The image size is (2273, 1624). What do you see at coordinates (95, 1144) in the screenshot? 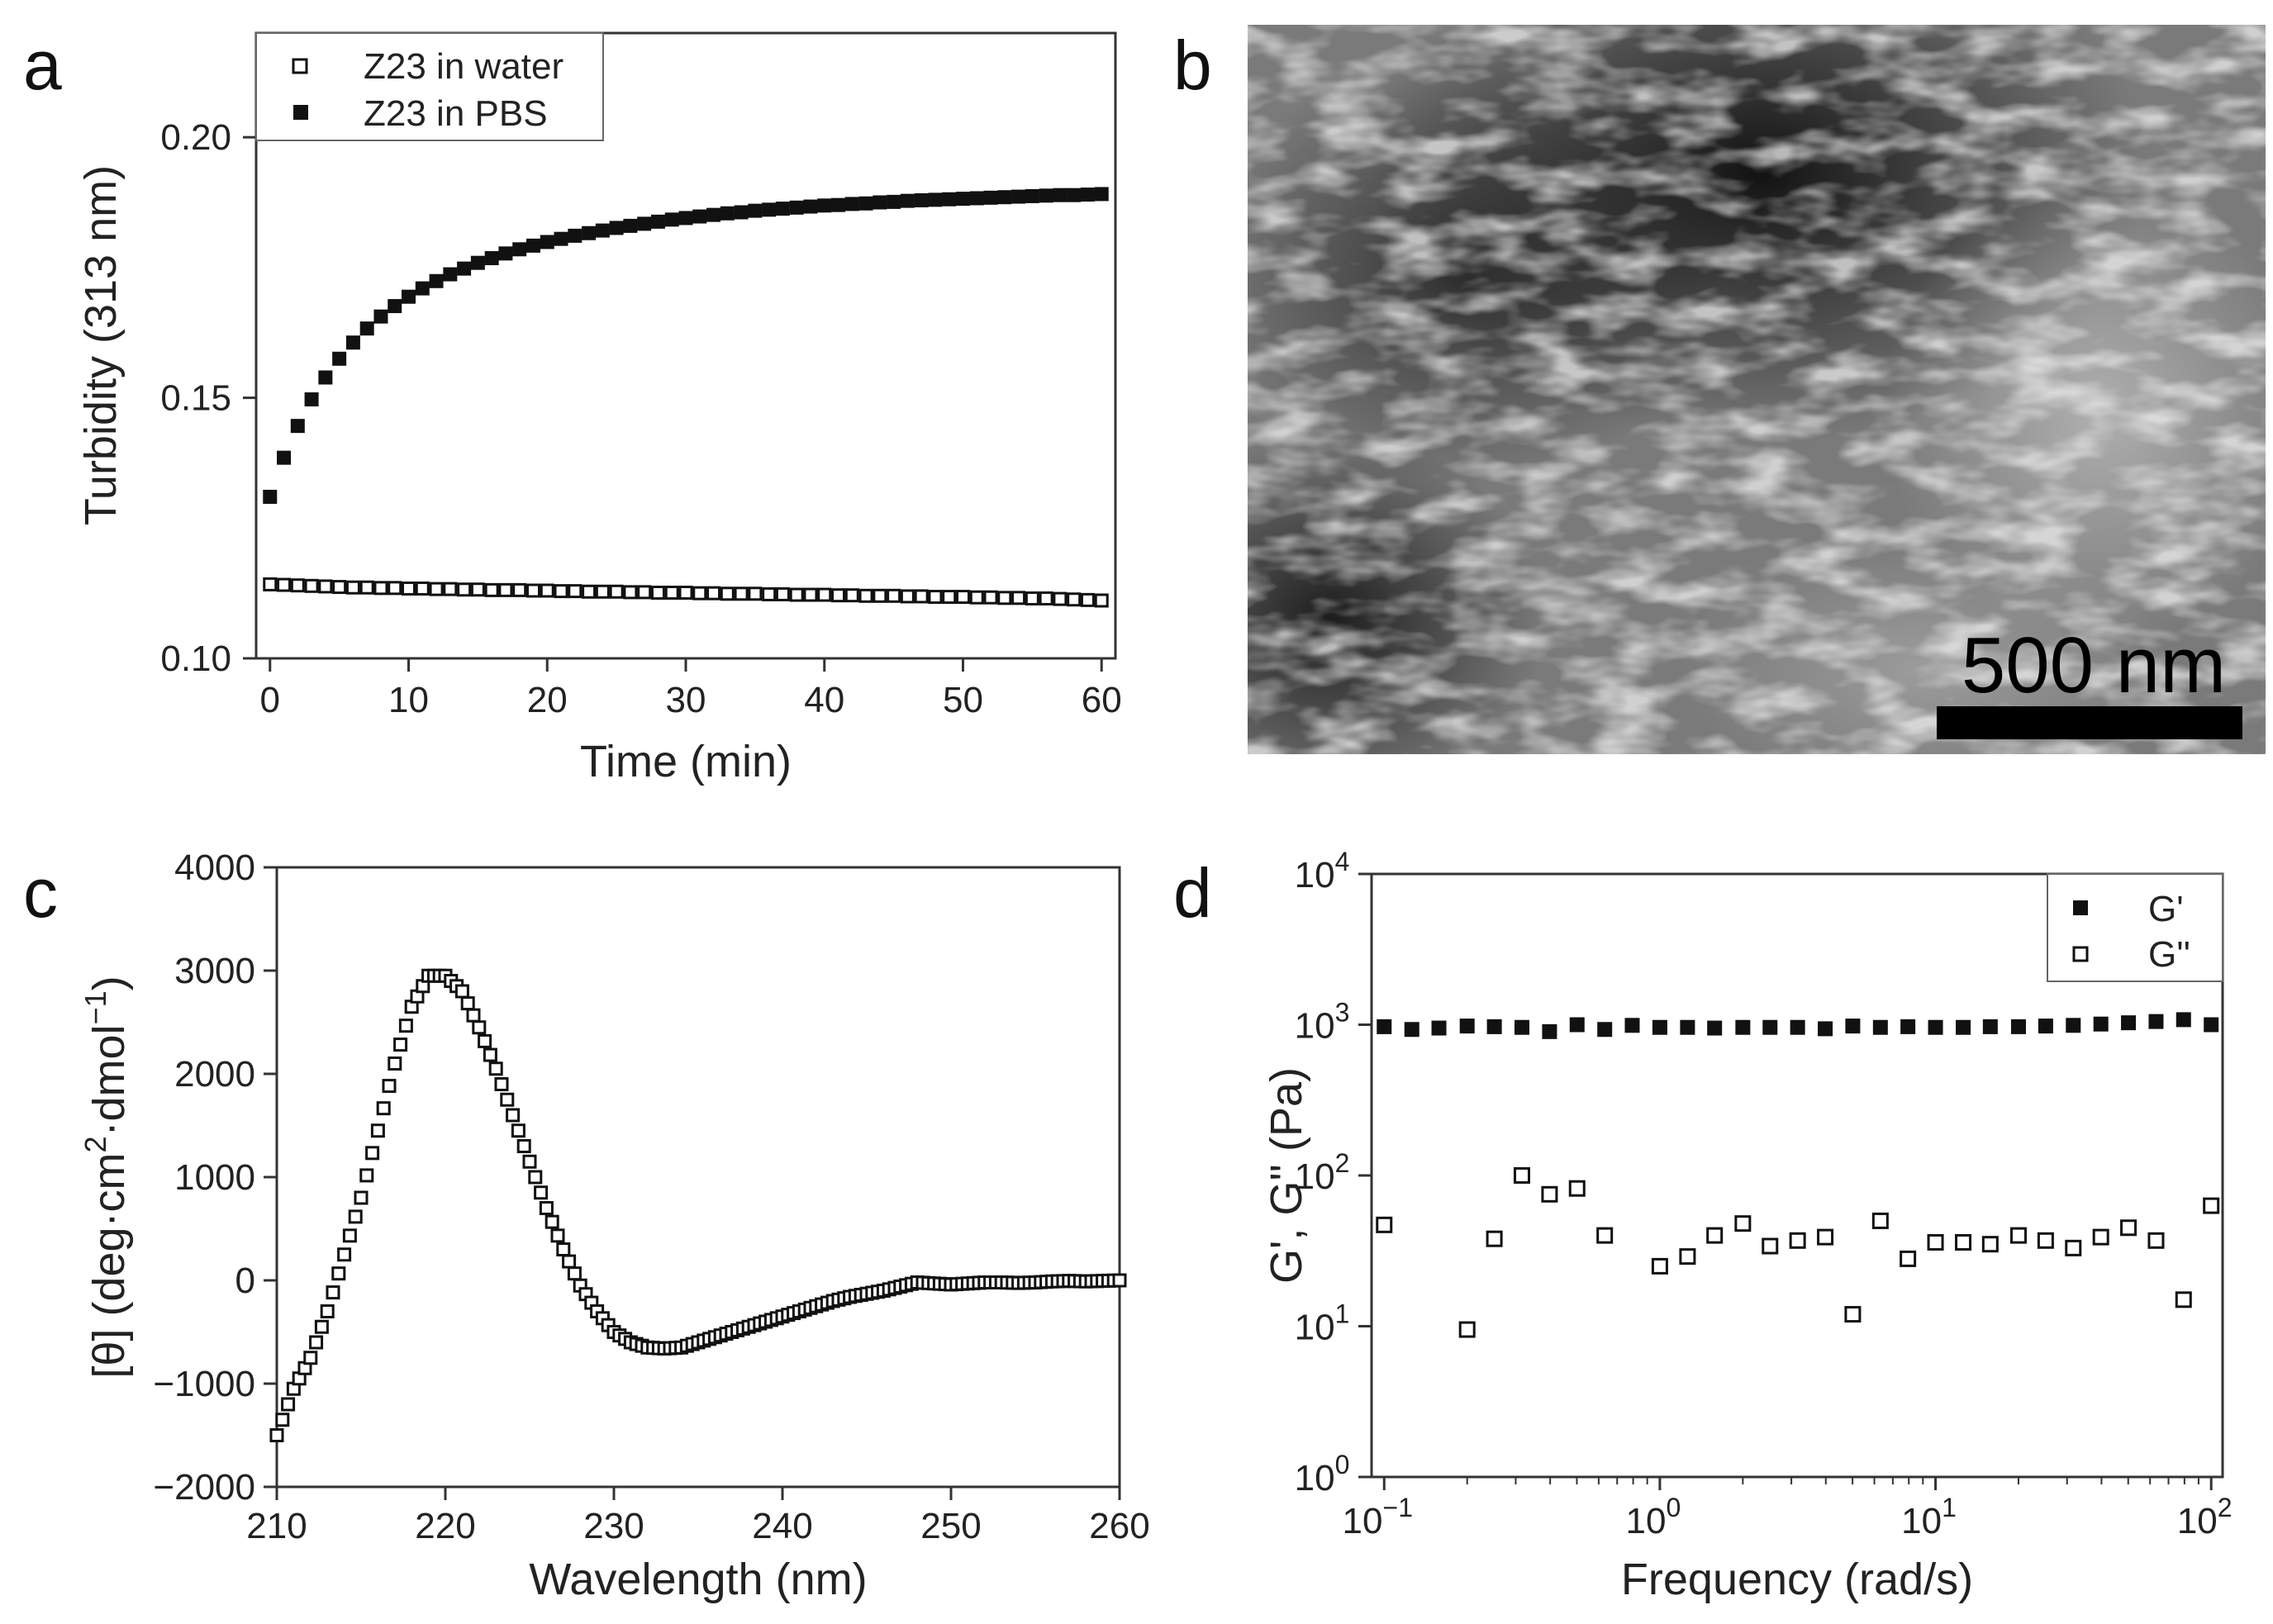
I see `chart-c-ylabel-sup1: 2` at bounding box center [95, 1144].